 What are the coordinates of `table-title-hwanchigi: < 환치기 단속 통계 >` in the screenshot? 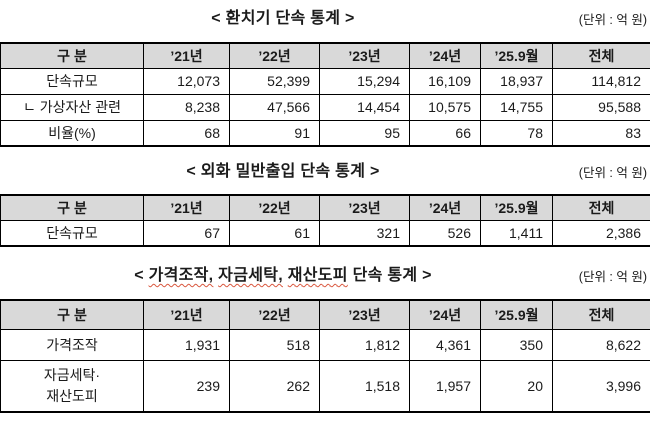 It's located at (283, 18).